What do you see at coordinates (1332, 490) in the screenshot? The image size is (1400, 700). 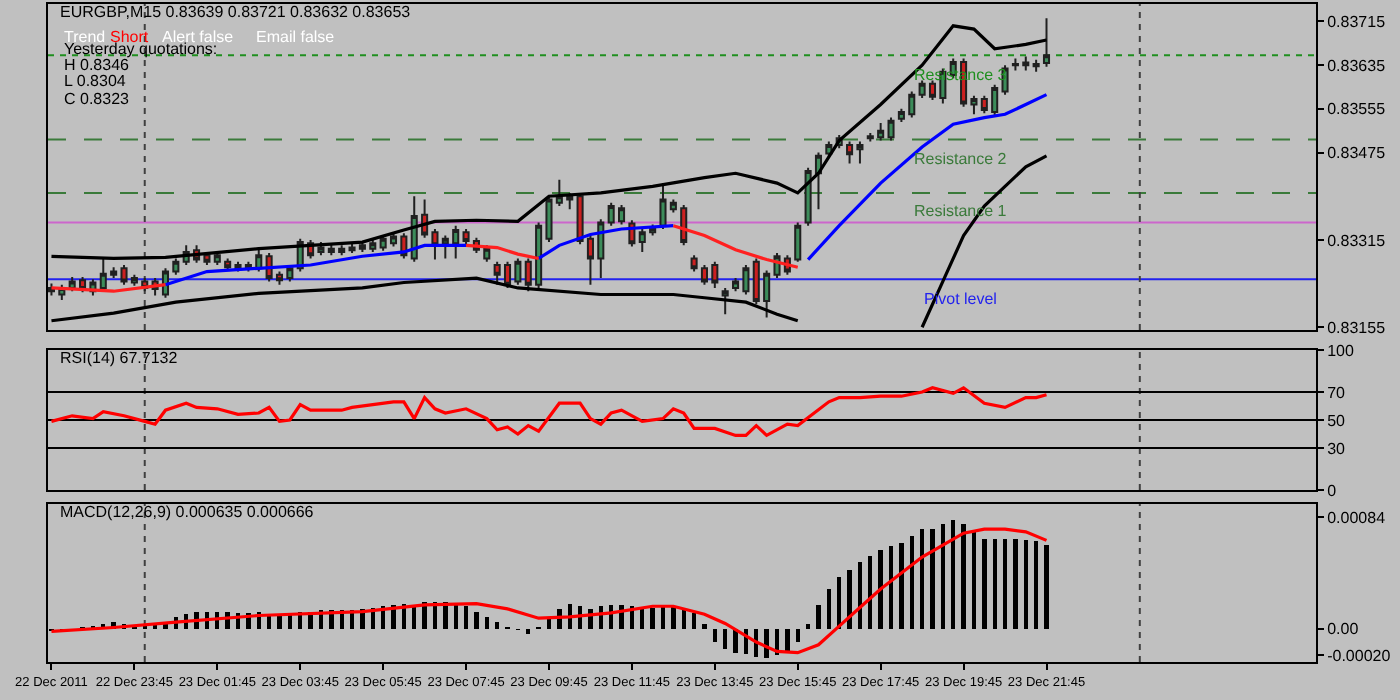 I see `y-tick-label: 0` at bounding box center [1332, 490].